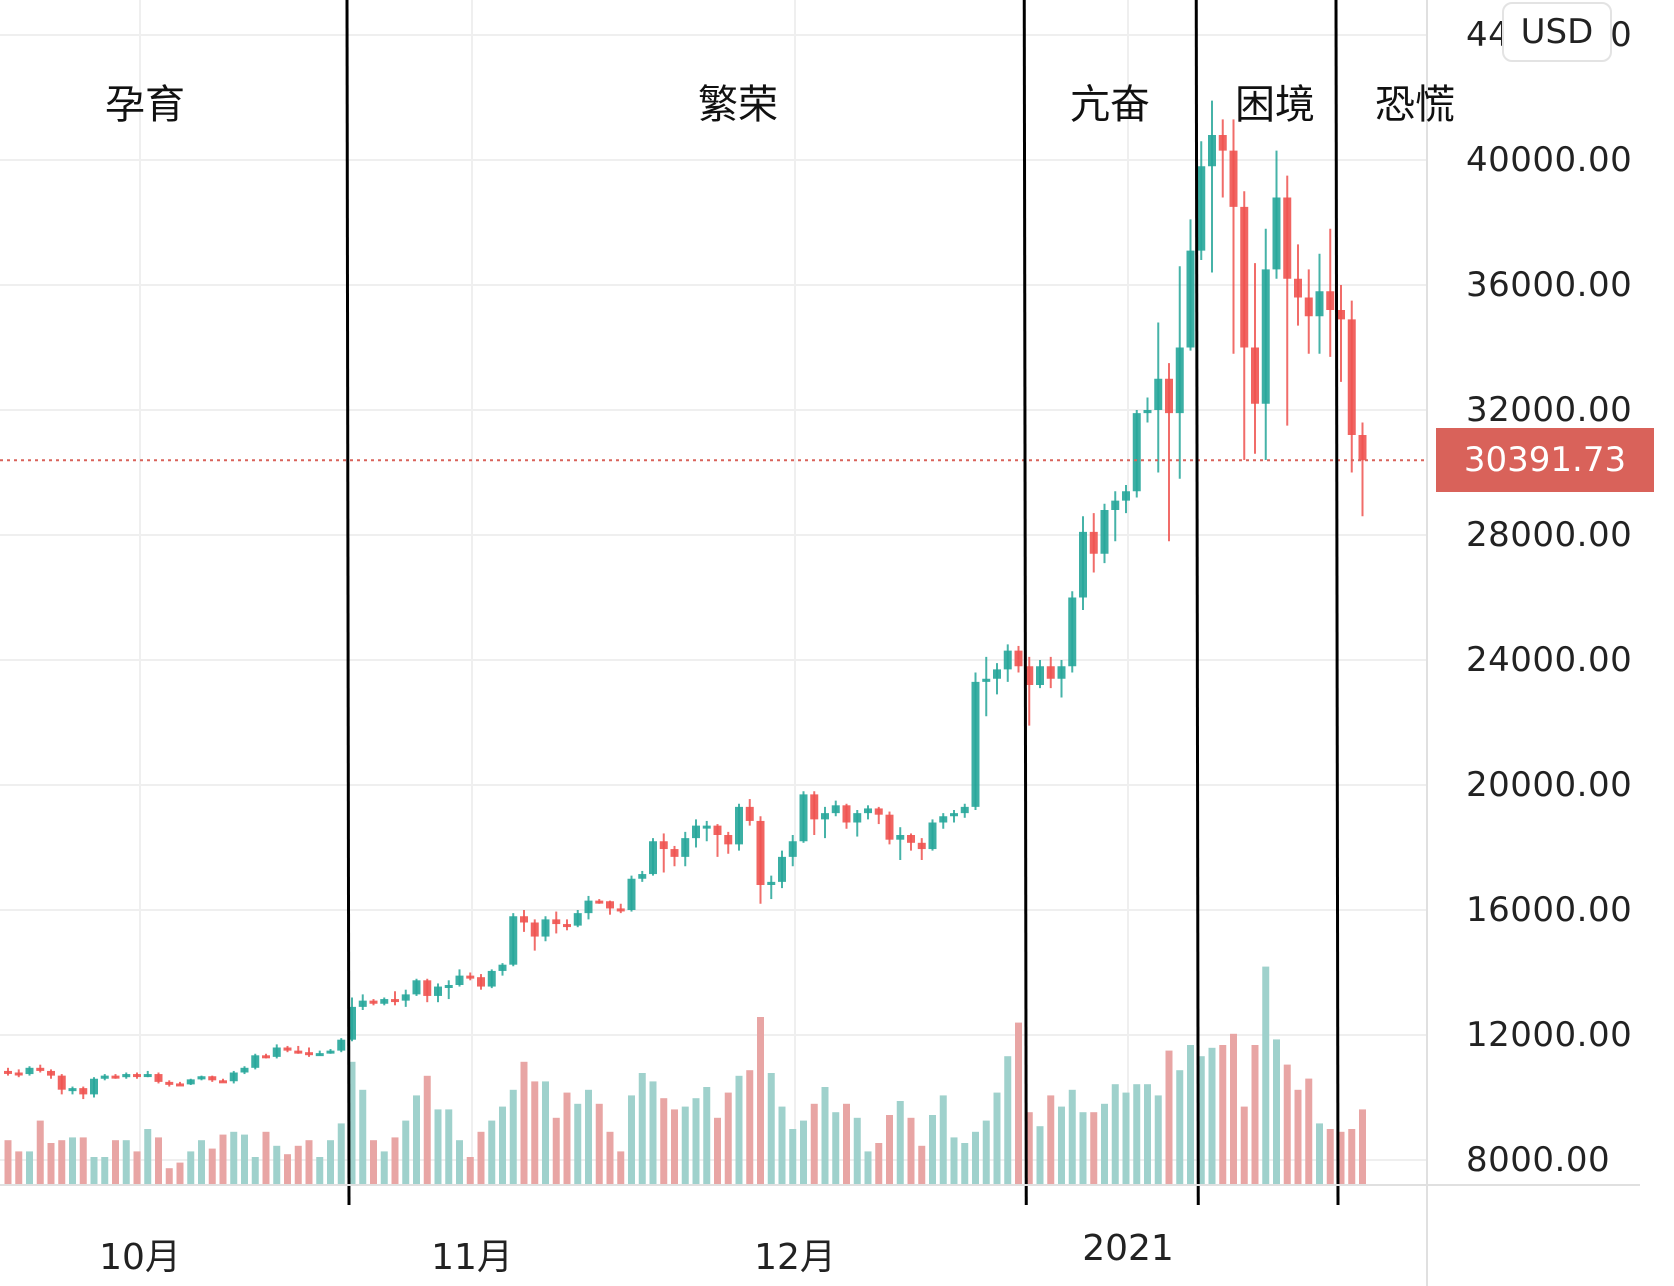 This screenshot has height=1286, width=1674. Describe the element at coordinates (1545, 460) in the screenshot. I see `last-price-badge: 30391.73` at that location.